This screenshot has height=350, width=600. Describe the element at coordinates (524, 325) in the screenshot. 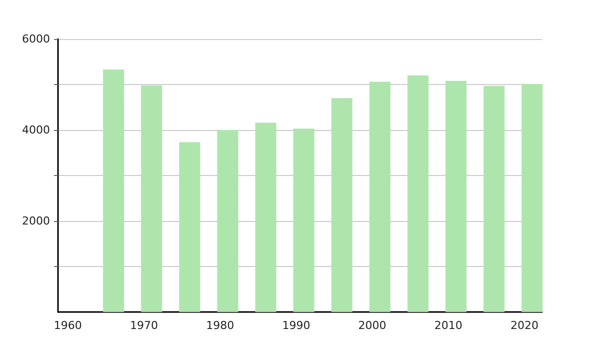

I see `x-tick-label: 2020` at that location.